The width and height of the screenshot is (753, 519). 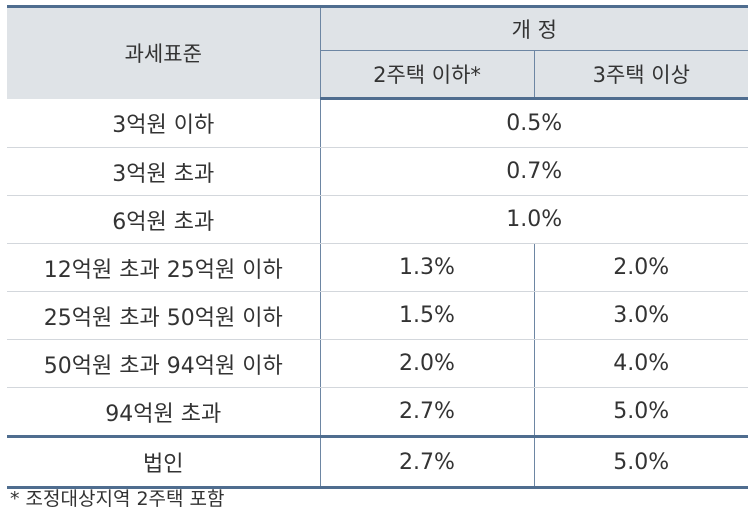 I want to click on rate-cell-merged: 1.0%, so click(x=534, y=219).